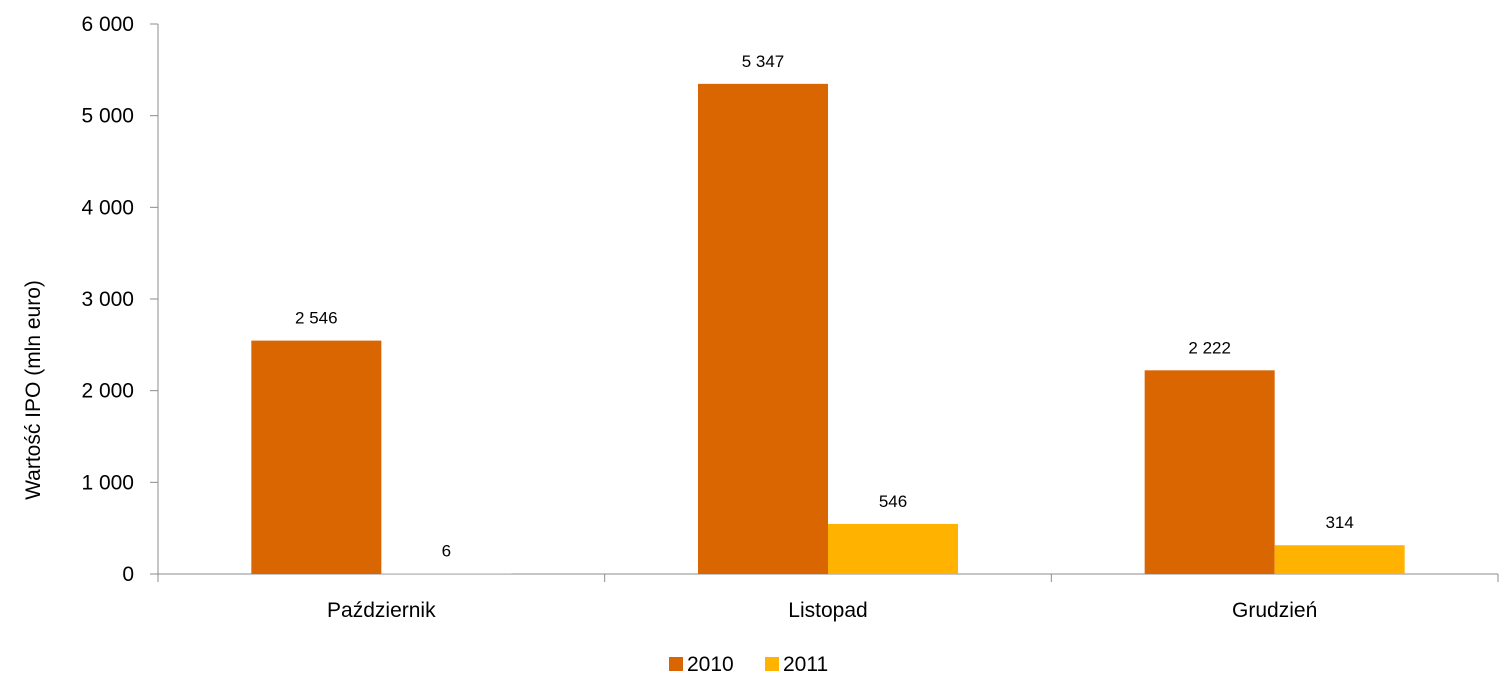 The width and height of the screenshot is (1512, 687). I want to click on legend-label: 2010, so click(710, 664).